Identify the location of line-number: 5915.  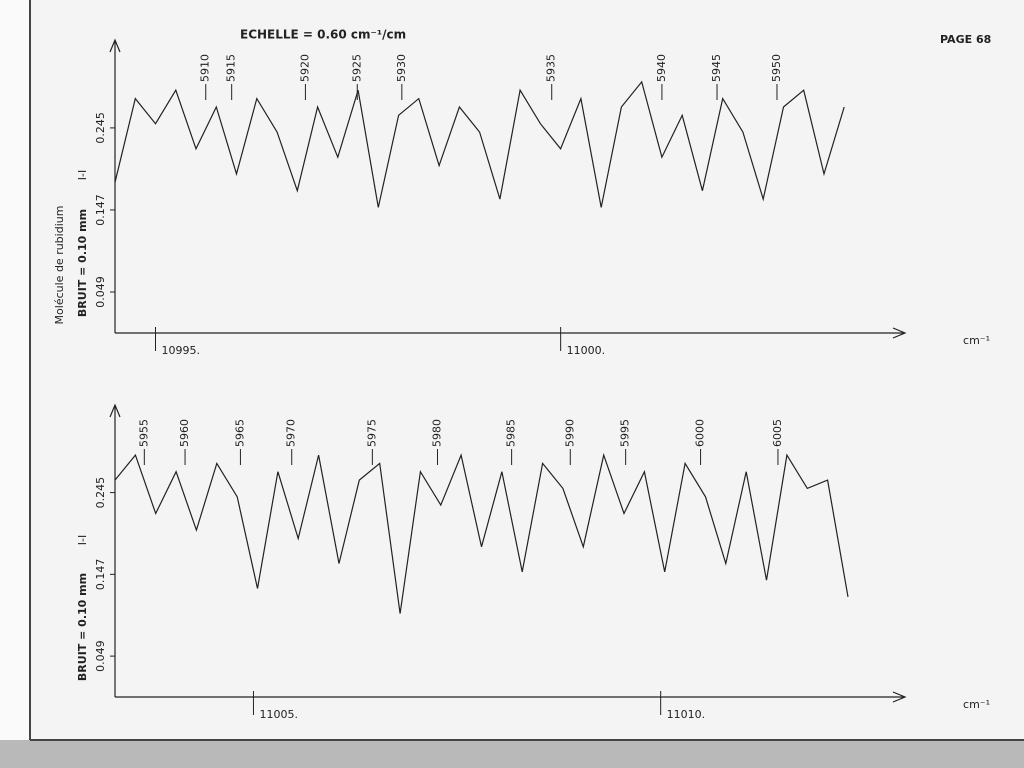
(231, 68).